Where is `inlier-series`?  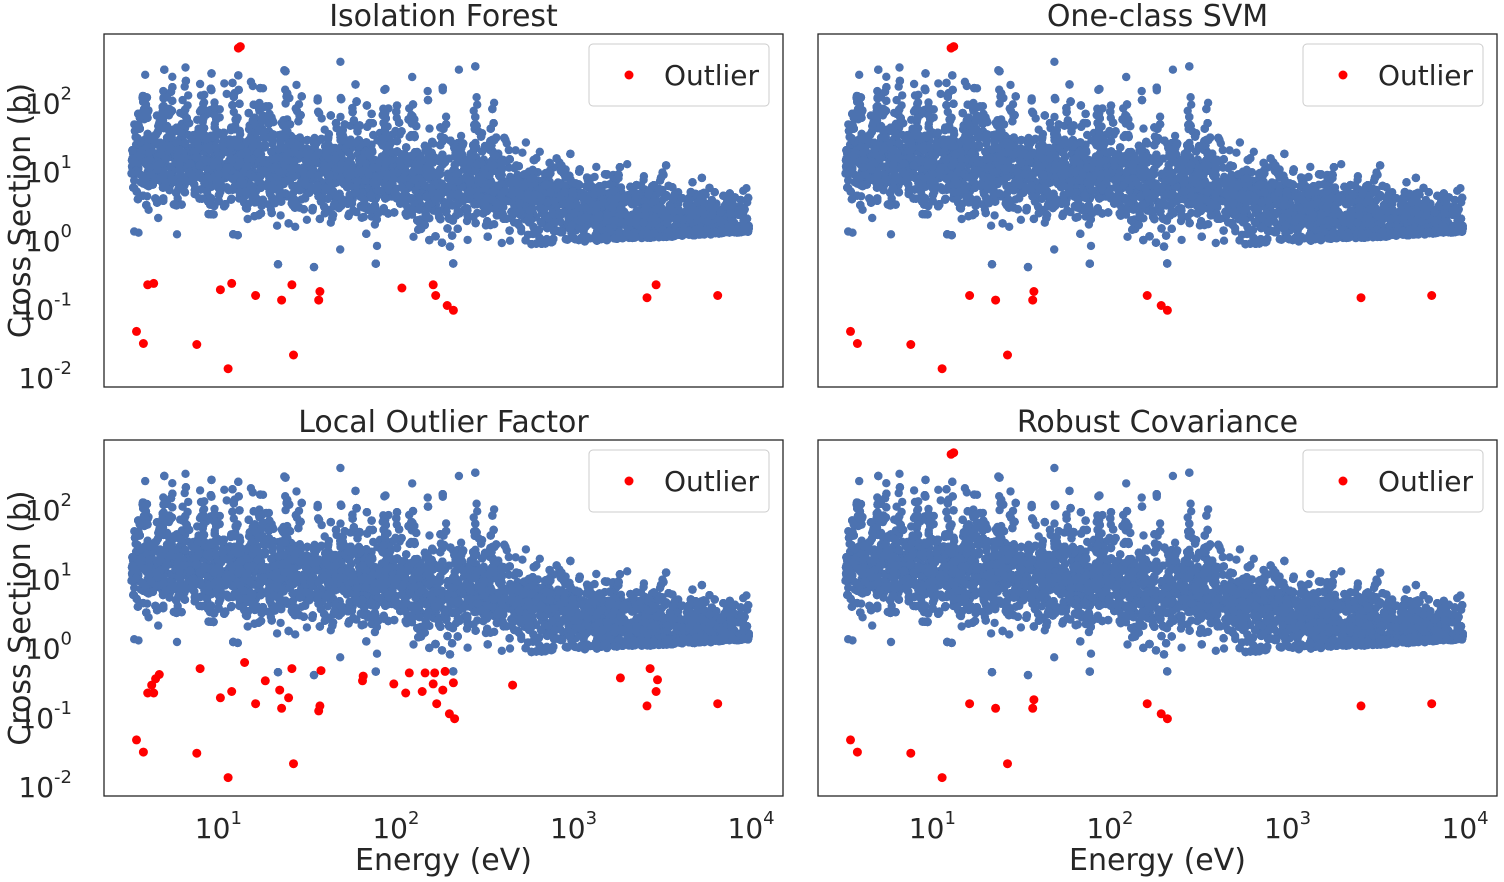 inlier-series is located at coordinates (440, 164).